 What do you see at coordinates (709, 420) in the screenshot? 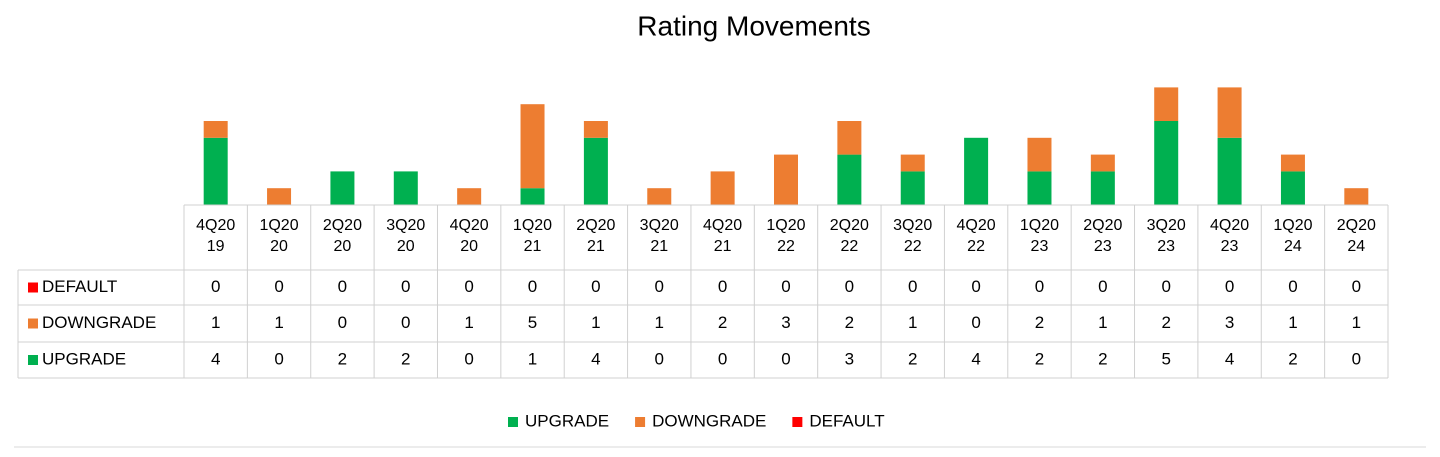
I see `legend-label: DOWNGRADE` at bounding box center [709, 420].